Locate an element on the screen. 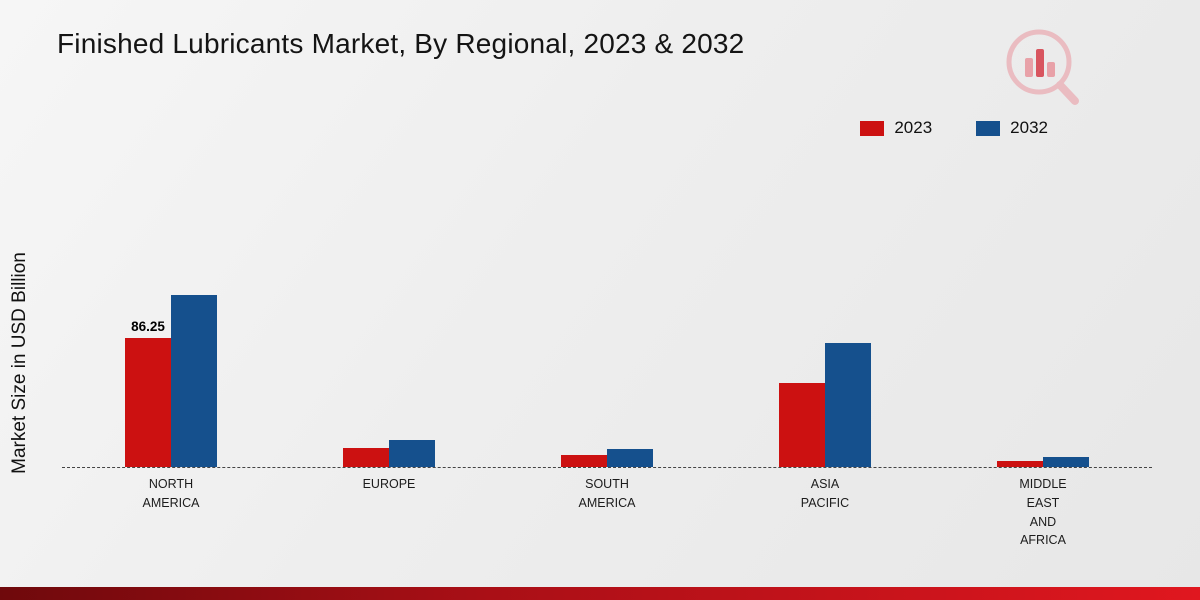 The height and width of the screenshot is (600, 1200). legend-item-2032: 2032 is located at coordinates (1012, 128).